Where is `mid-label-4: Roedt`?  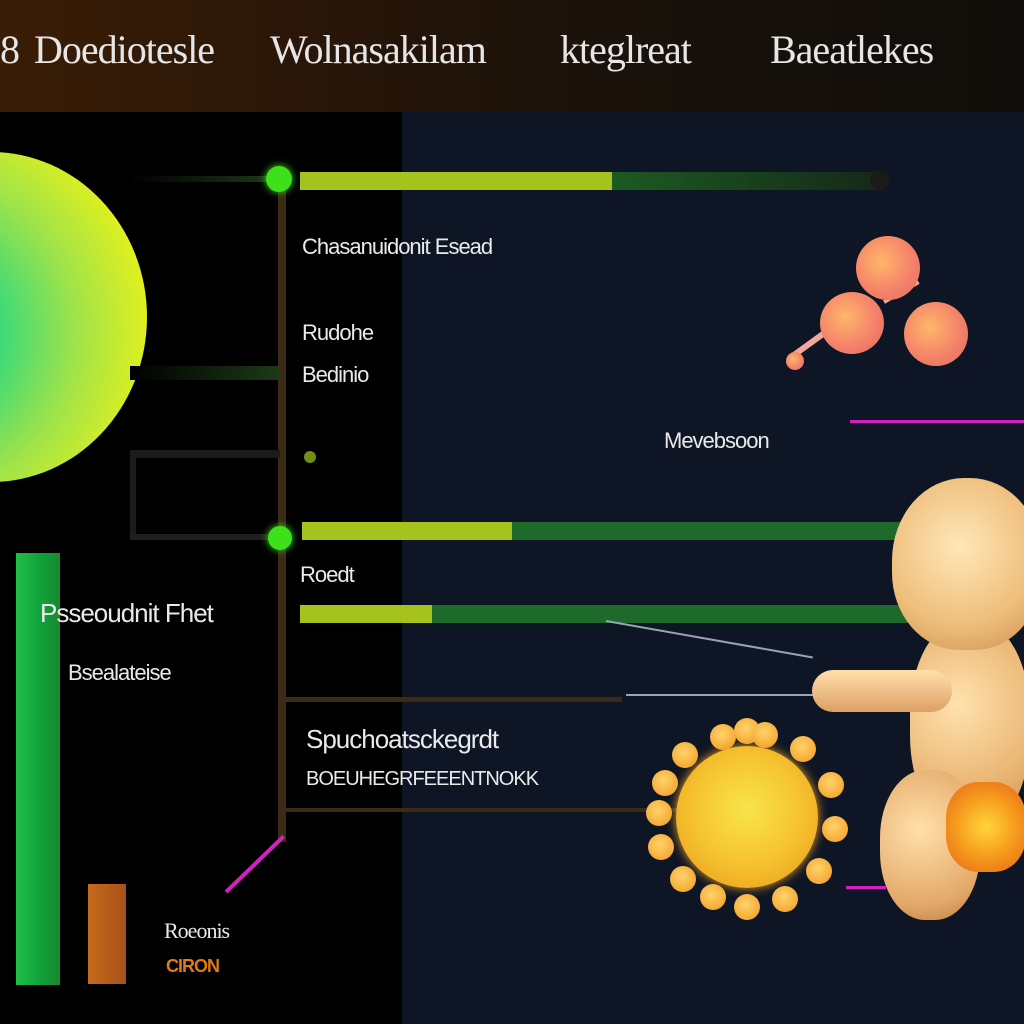
mid-label-4: Roedt is located at coordinates (327, 574).